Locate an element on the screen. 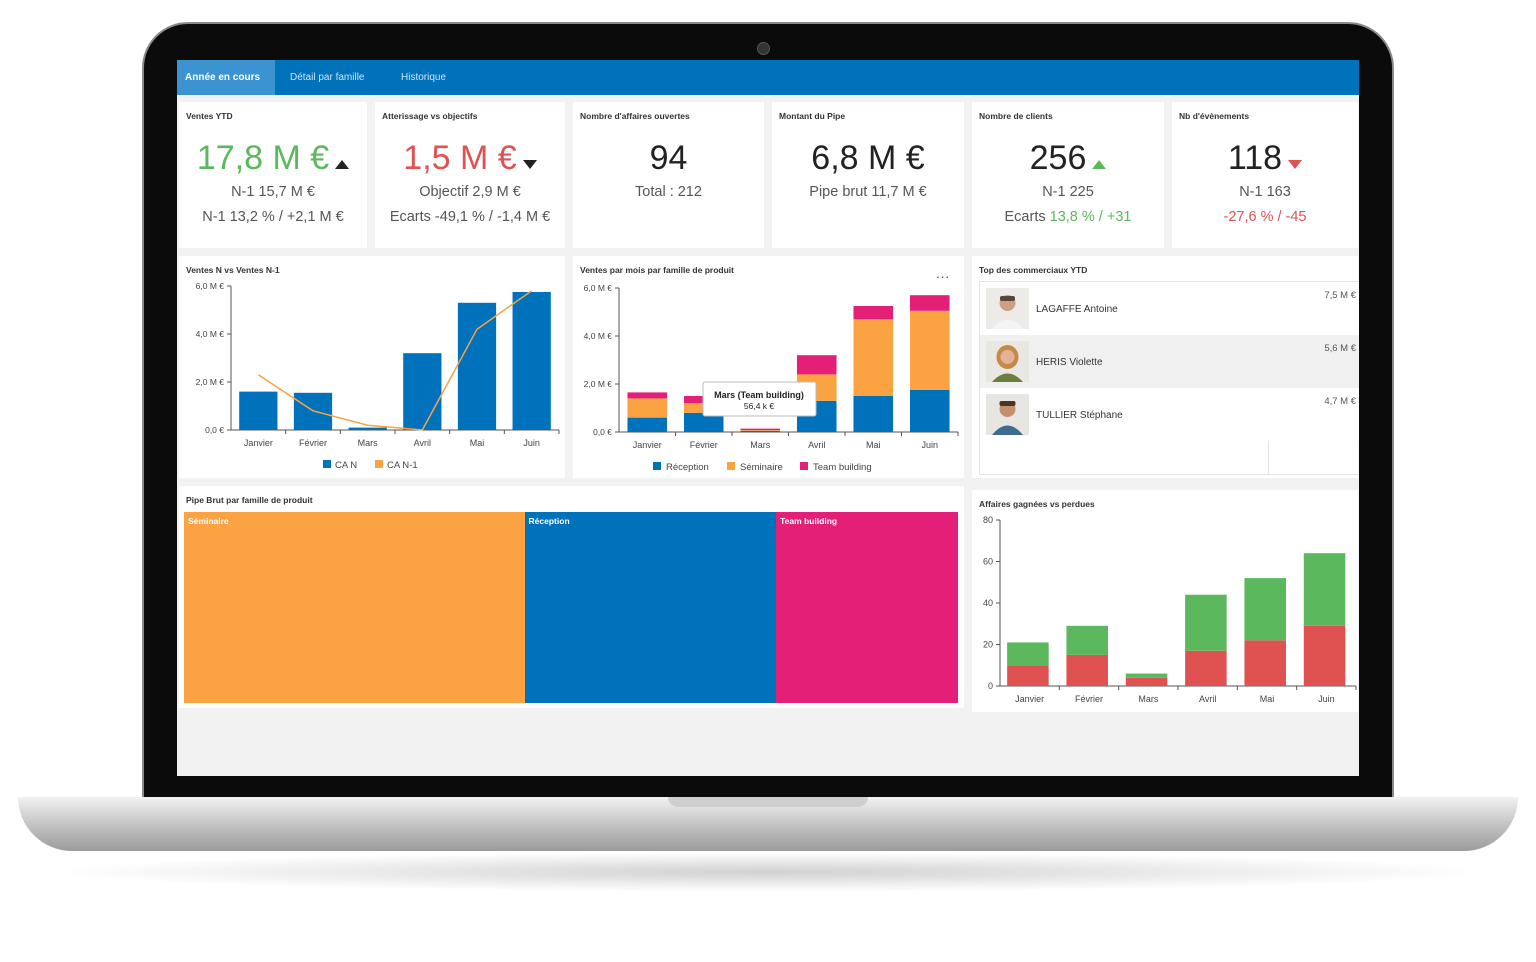 This screenshot has width=1536, height=962. kpi-line1: N-1 15,7 M € is located at coordinates (273, 192).